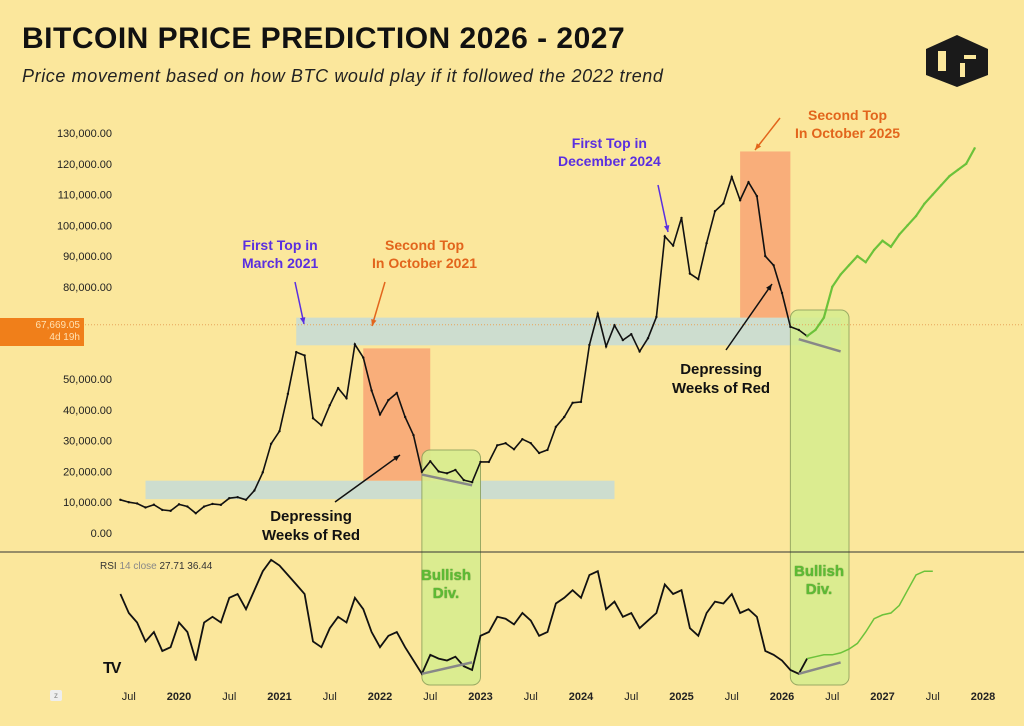  Describe the element at coordinates (480, 697) in the screenshot. I see `x-tick-label: 2023` at that location.